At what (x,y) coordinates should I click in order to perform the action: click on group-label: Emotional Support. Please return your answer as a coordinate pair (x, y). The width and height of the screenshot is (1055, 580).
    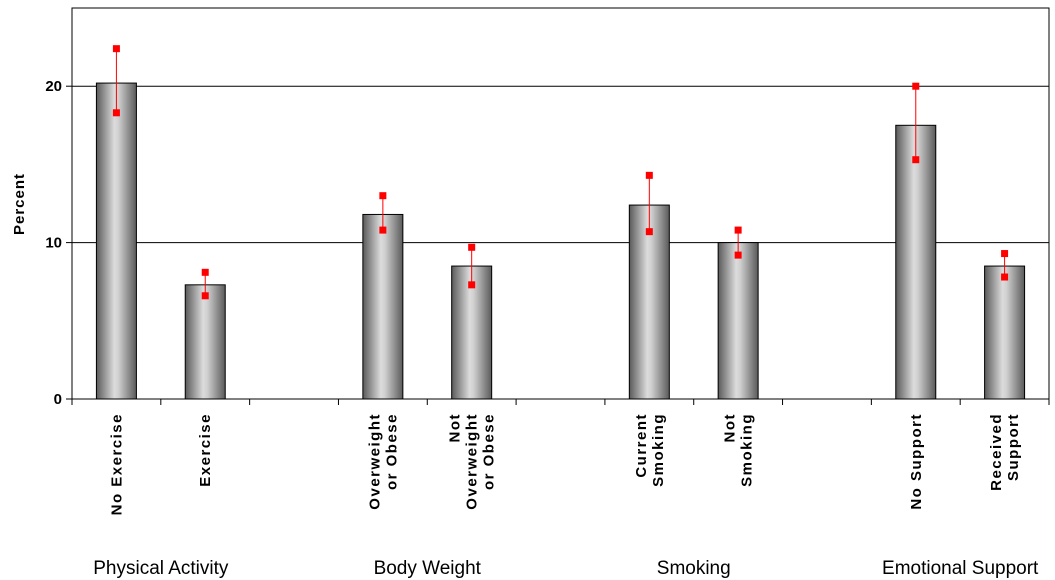
    Looking at the image, I should click on (960, 568).